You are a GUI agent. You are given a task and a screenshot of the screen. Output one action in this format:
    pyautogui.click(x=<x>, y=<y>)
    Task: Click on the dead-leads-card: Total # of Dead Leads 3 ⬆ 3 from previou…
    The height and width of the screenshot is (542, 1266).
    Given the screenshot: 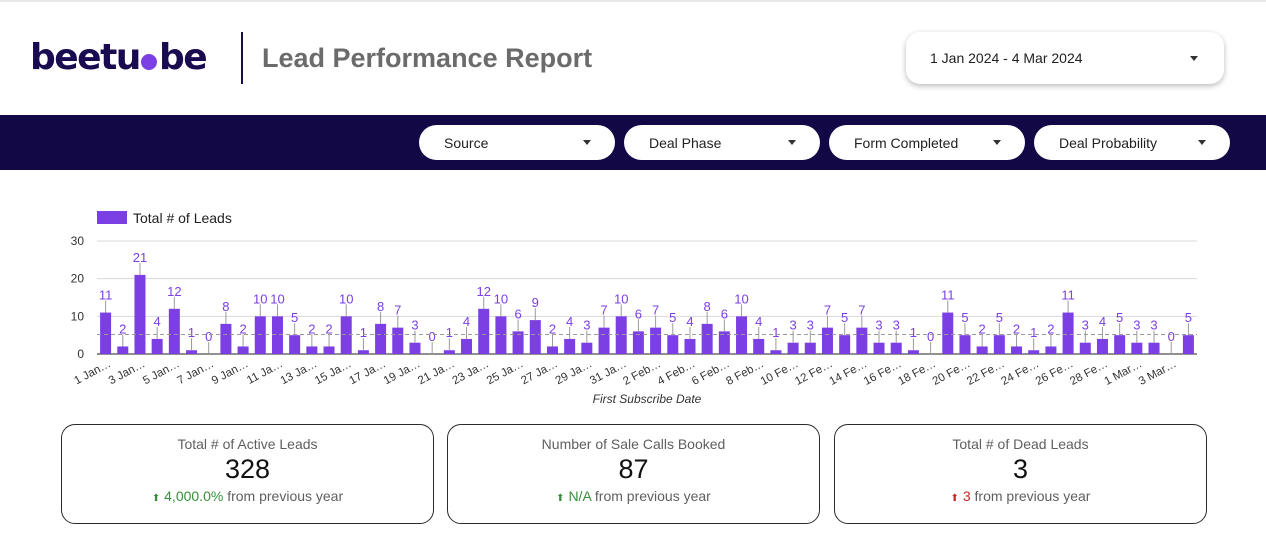 What is the action you would take?
    pyautogui.click(x=1020, y=474)
    